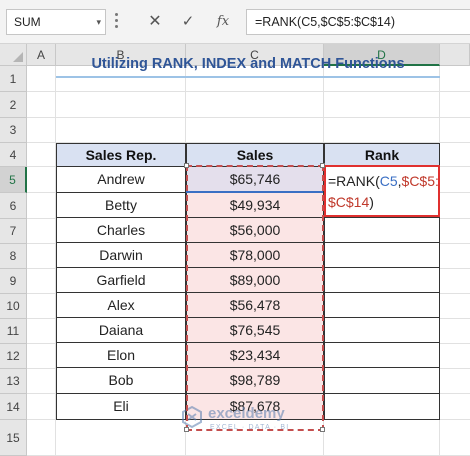 Image resolution: width=470 pixels, height=456 pixels. I want to click on cell-sales: $89,000, so click(255, 280).